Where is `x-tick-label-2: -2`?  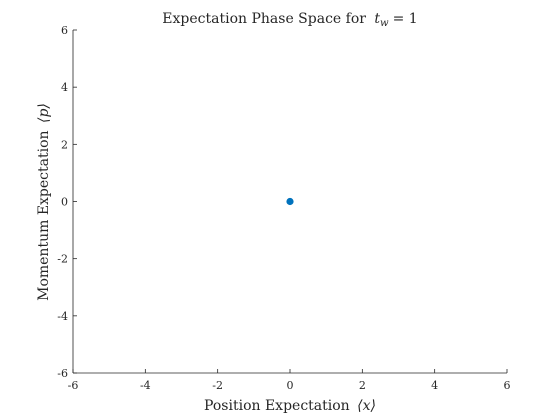 x-tick-label-2: -2 is located at coordinates (217, 385).